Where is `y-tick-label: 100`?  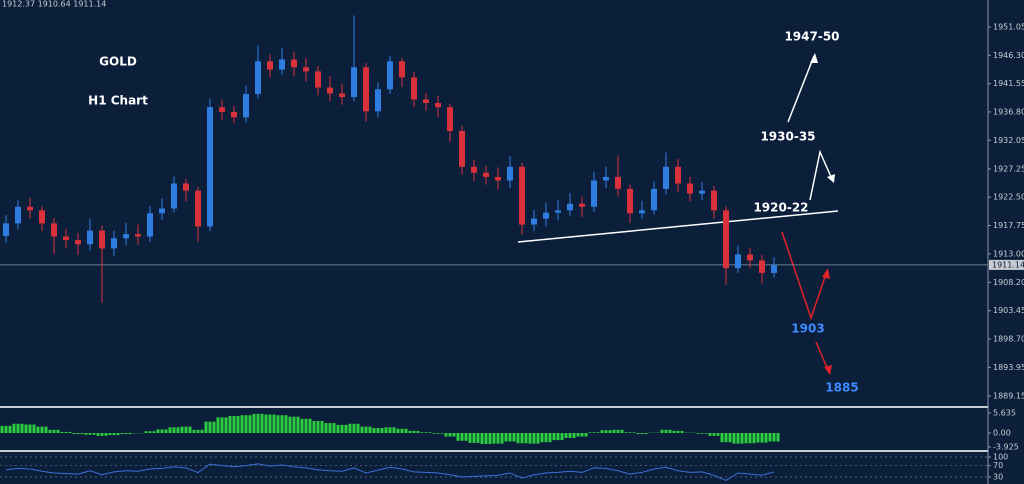
y-tick-label: 100 is located at coordinates (1000, 457).